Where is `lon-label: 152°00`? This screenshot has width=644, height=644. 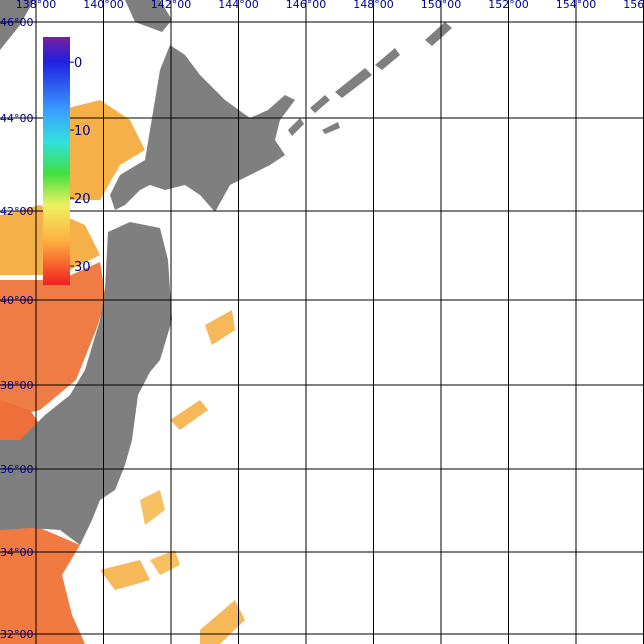
lon-label: 152°00 is located at coordinates (508, 5).